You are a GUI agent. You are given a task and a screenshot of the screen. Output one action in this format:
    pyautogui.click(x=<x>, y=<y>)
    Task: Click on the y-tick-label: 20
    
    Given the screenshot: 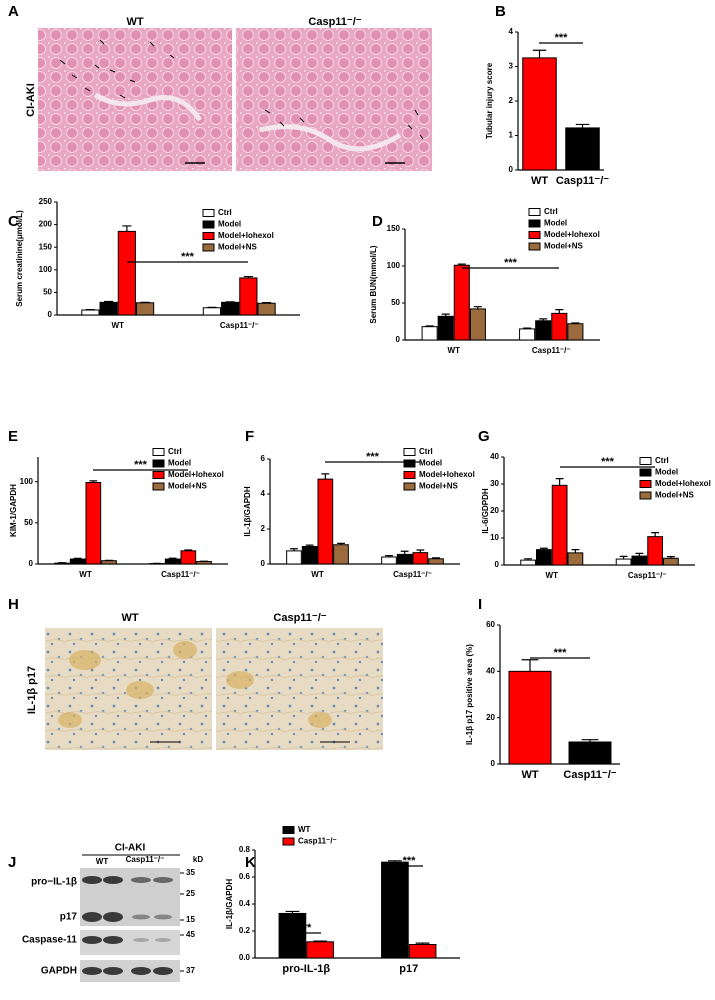 What is the action you would take?
    pyautogui.click(x=490, y=717)
    